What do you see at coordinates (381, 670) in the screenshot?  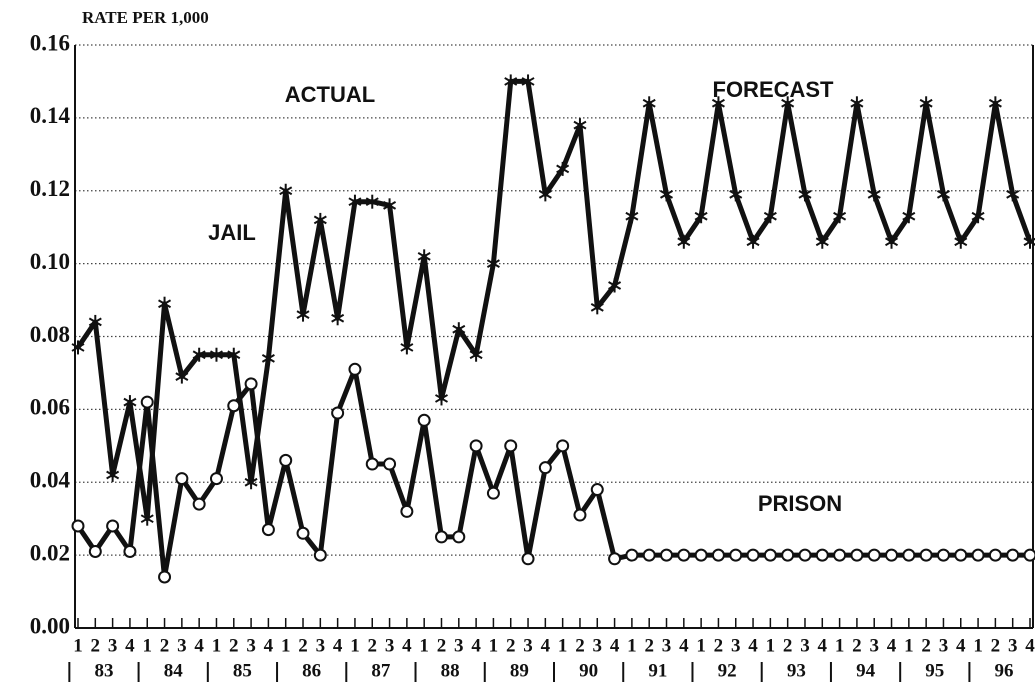 I see `year-label: 87` at bounding box center [381, 670].